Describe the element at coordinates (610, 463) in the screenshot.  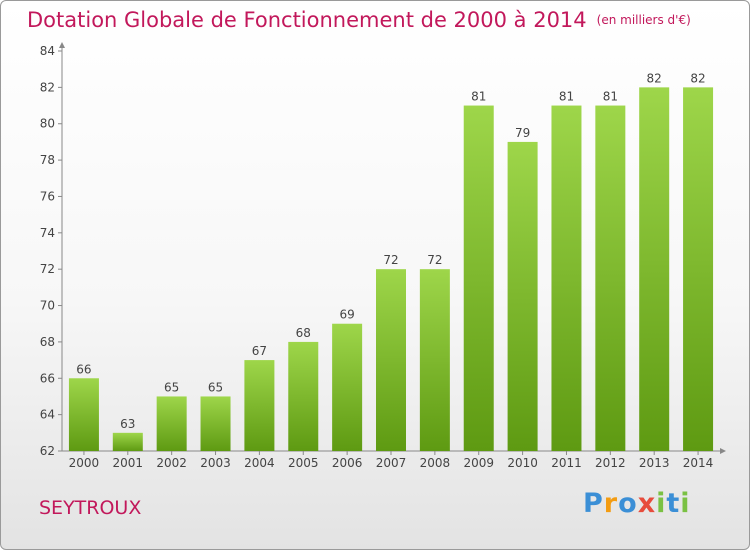
I see `x-tick-label: 2012` at that location.